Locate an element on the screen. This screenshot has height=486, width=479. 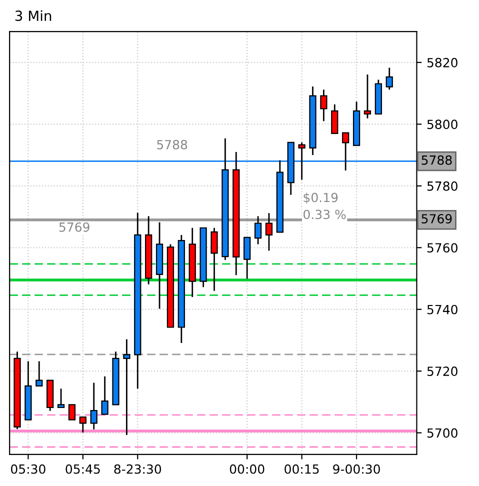
x-tick-label: 9-00:30 is located at coordinates (356, 469).